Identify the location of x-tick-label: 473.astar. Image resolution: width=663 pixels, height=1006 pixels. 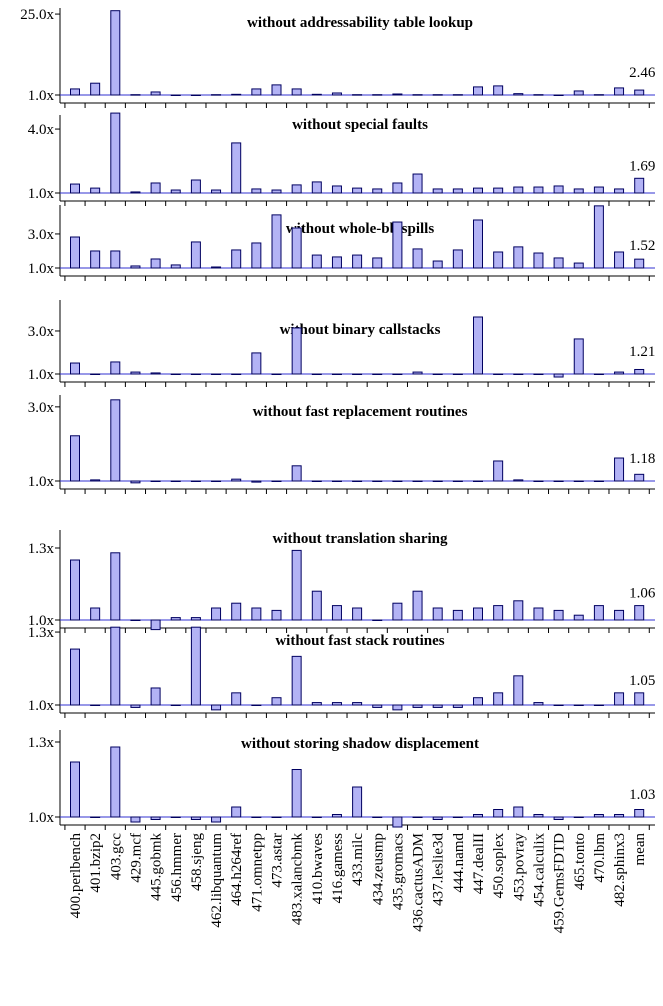
(278, 860).